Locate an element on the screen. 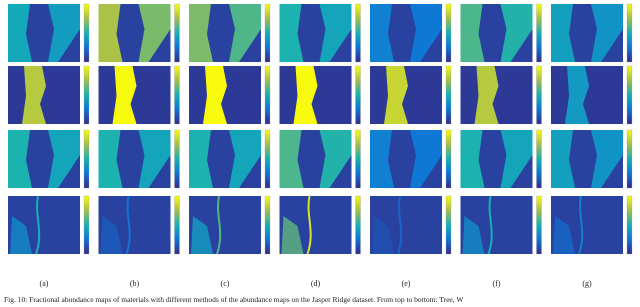 Image resolution: width=640 pixels, height=307 pixels. panel-label: (c) is located at coordinates (225, 283).